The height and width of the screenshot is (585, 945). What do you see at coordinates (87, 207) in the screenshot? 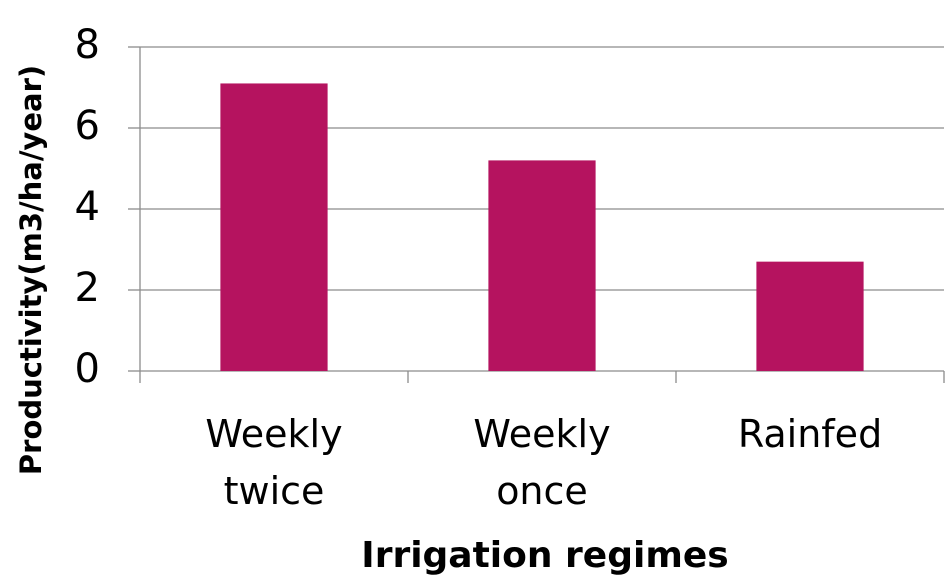
I see `y-tick-label: 4` at bounding box center [87, 207].